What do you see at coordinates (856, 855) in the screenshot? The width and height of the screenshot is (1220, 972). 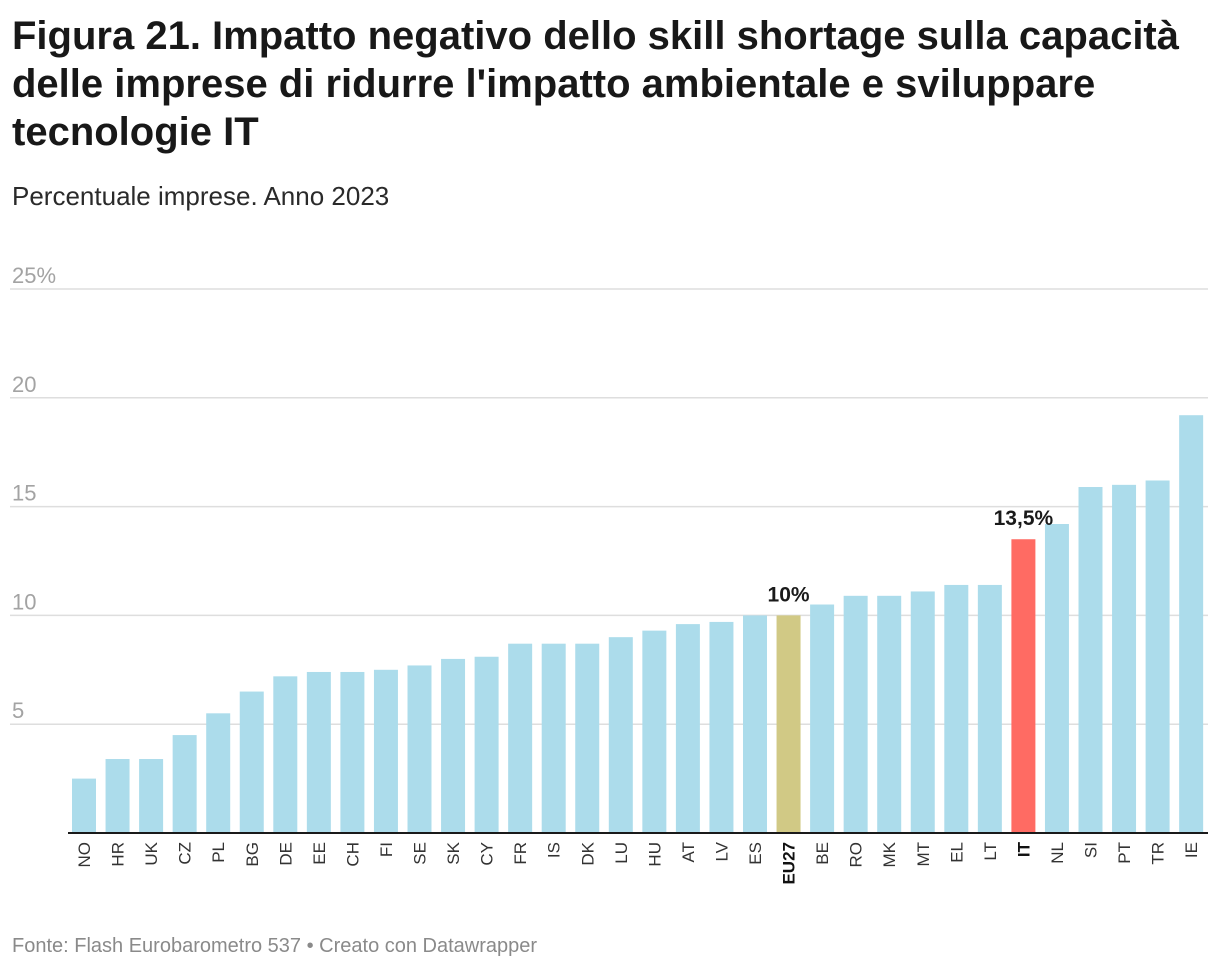 I see `x-tick-label: RO` at bounding box center [856, 855].